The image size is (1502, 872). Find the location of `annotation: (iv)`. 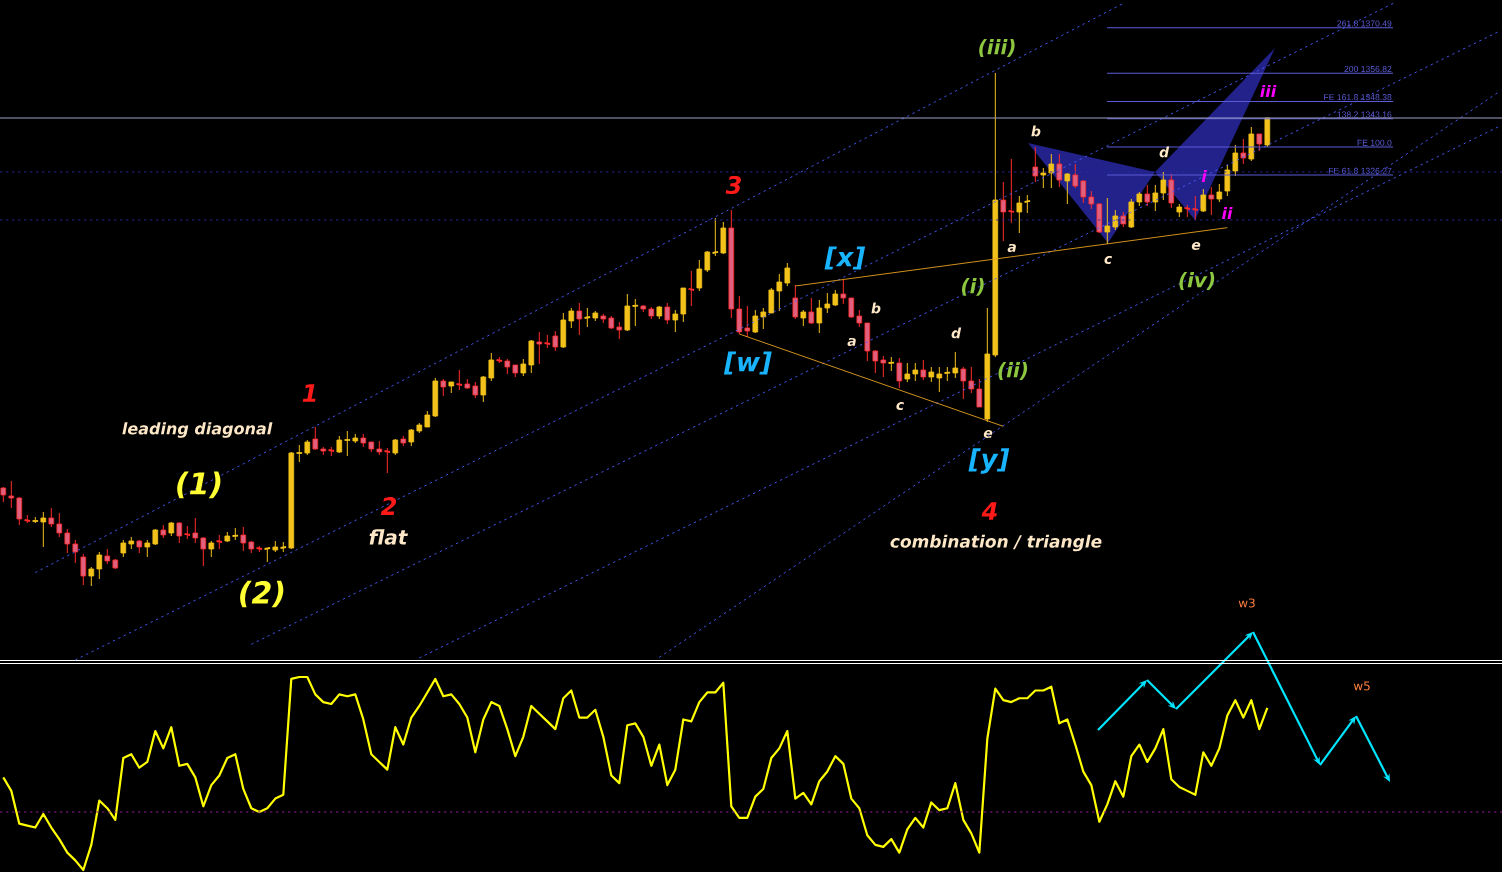

annotation: (iv) is located at coordinates (1197, 281).